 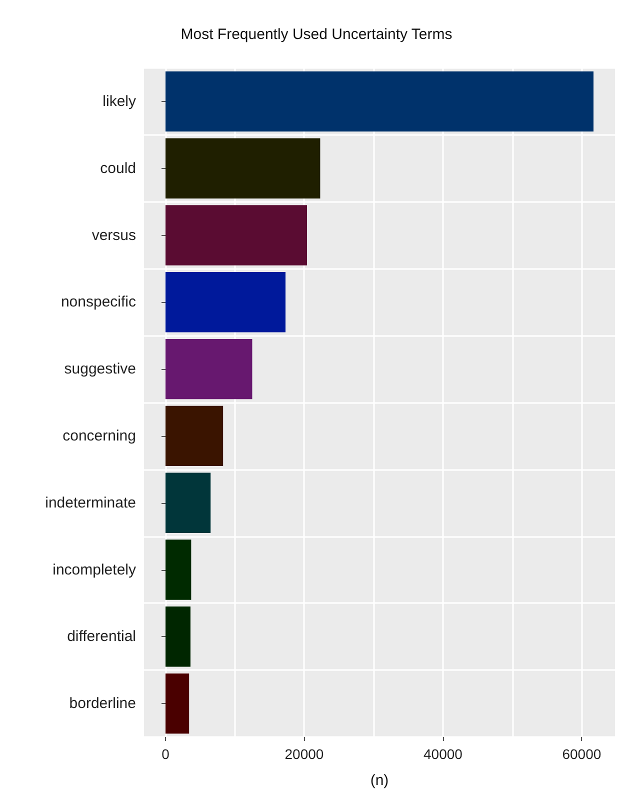 What do you see at coordinates (379, 780) in the screenshot?
I see `x-axis-title: (n)` at bounding box center [379, 780].